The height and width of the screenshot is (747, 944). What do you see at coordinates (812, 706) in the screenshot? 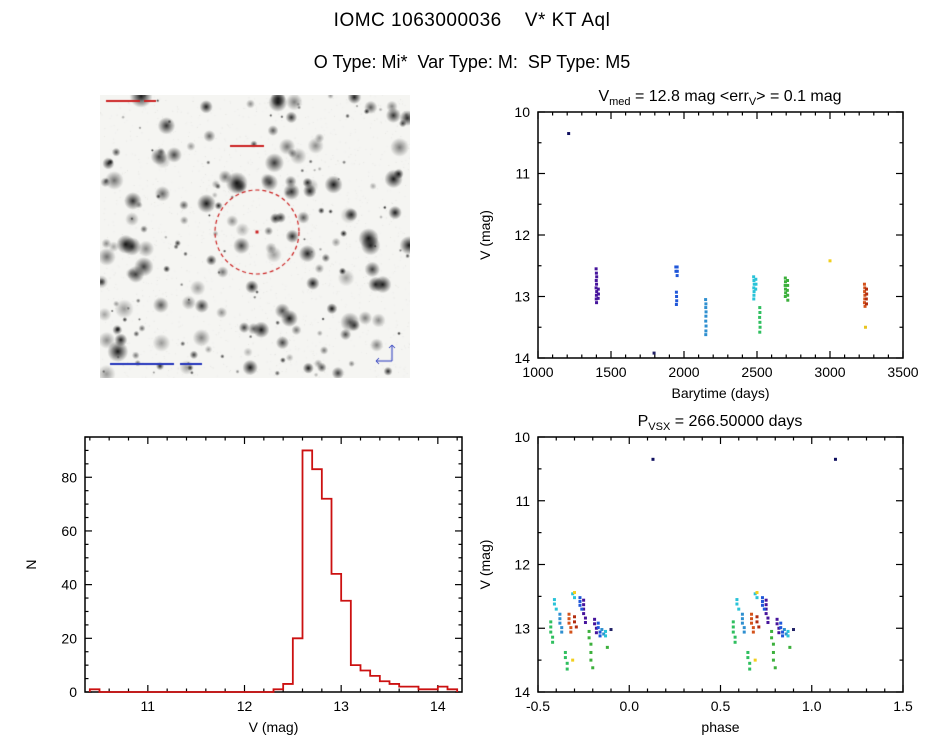
I see `svg-text: 1.0` at bounding box center [812, 706].